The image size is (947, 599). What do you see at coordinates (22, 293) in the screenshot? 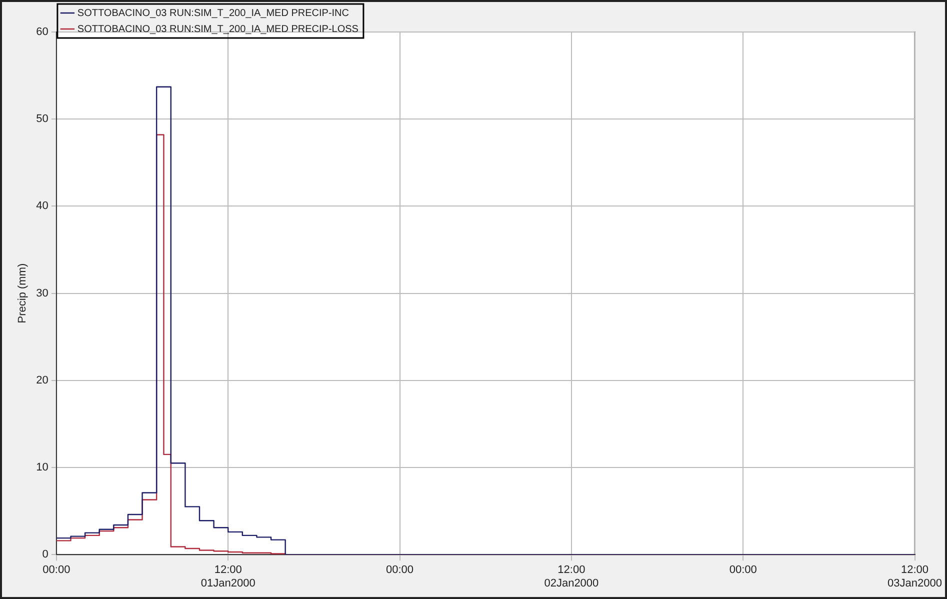
I see `y-axis-title: Precip (mm)` at bounding box center [22, 293].